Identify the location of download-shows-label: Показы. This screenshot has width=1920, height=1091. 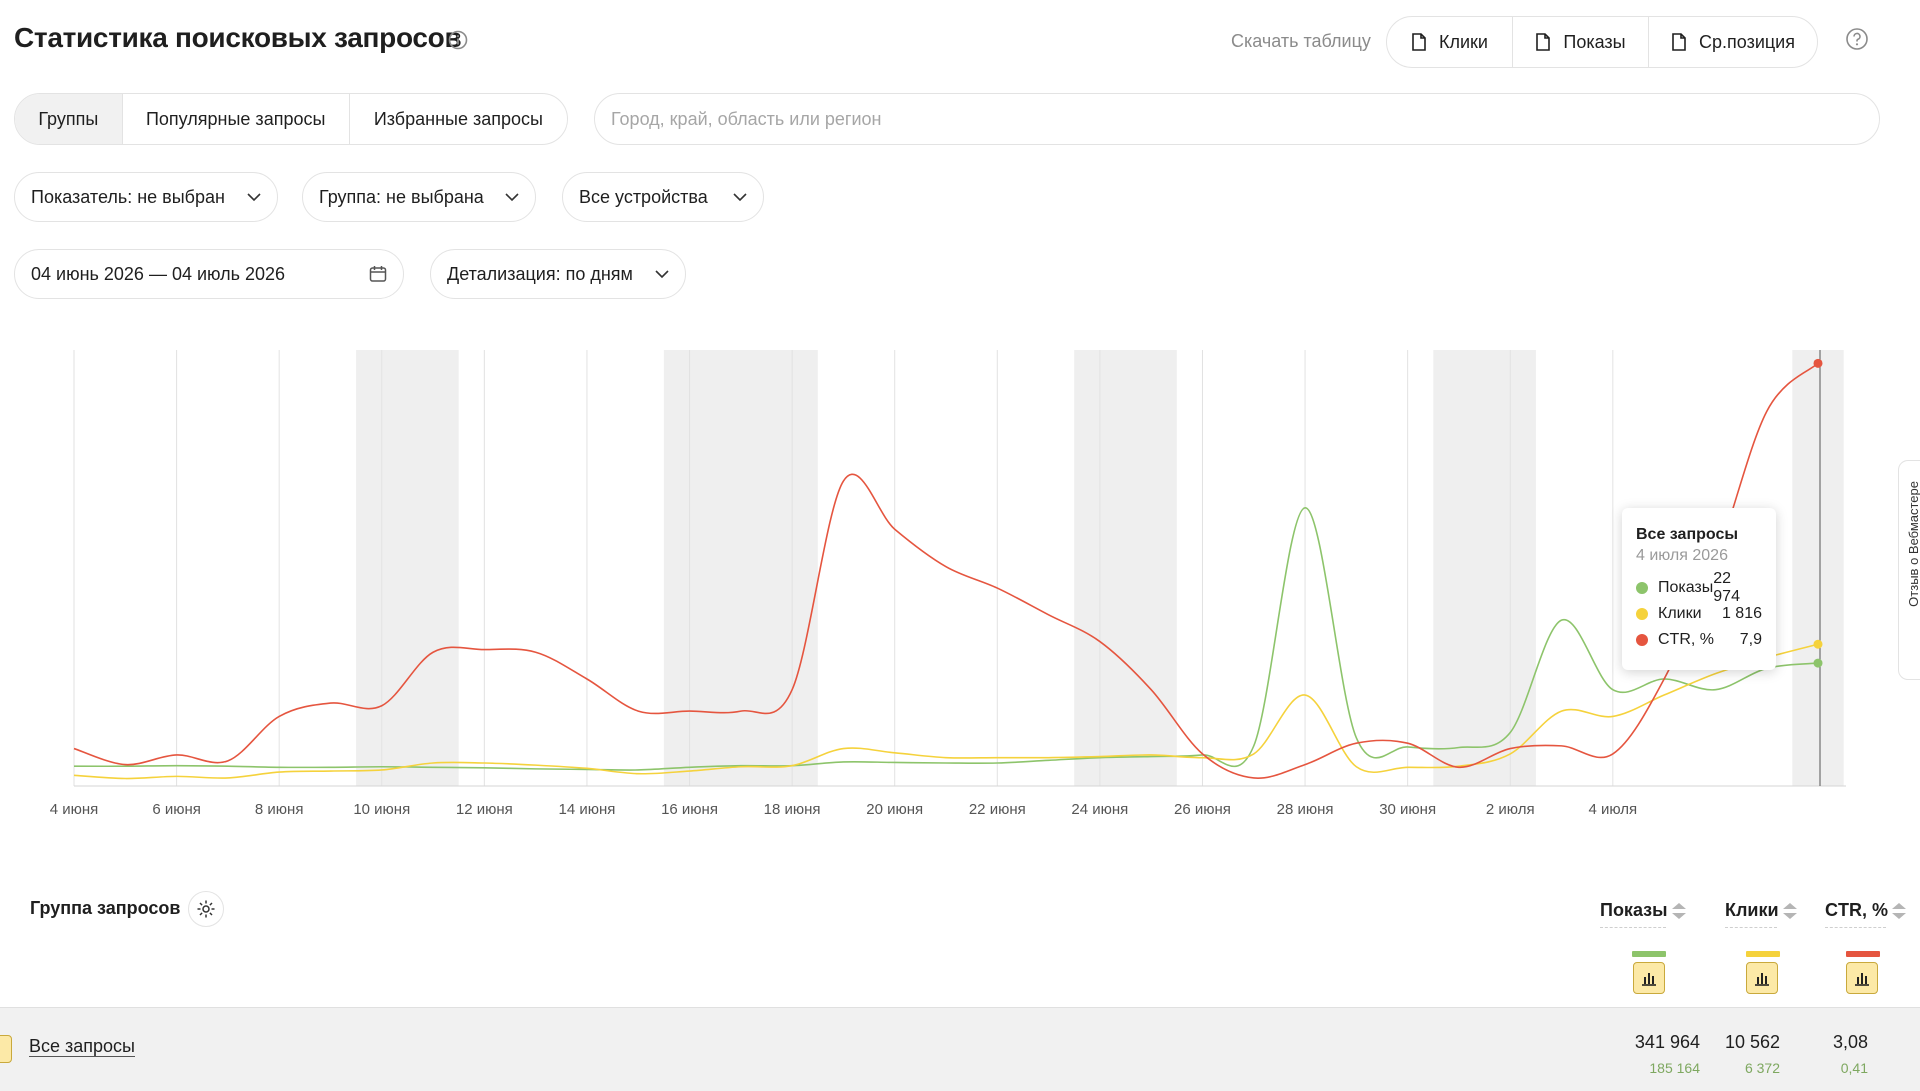
(1594, 41).